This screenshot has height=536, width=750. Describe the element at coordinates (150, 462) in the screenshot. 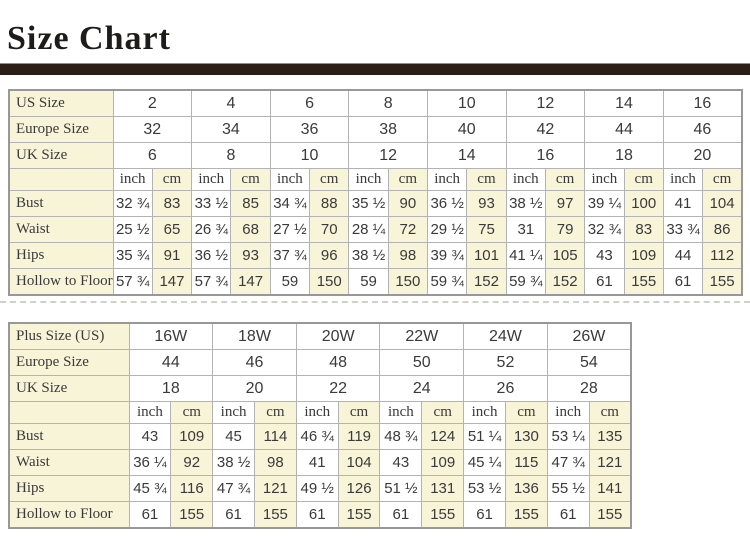

I see `measurement-inch-value: 36 ¼` at that location.